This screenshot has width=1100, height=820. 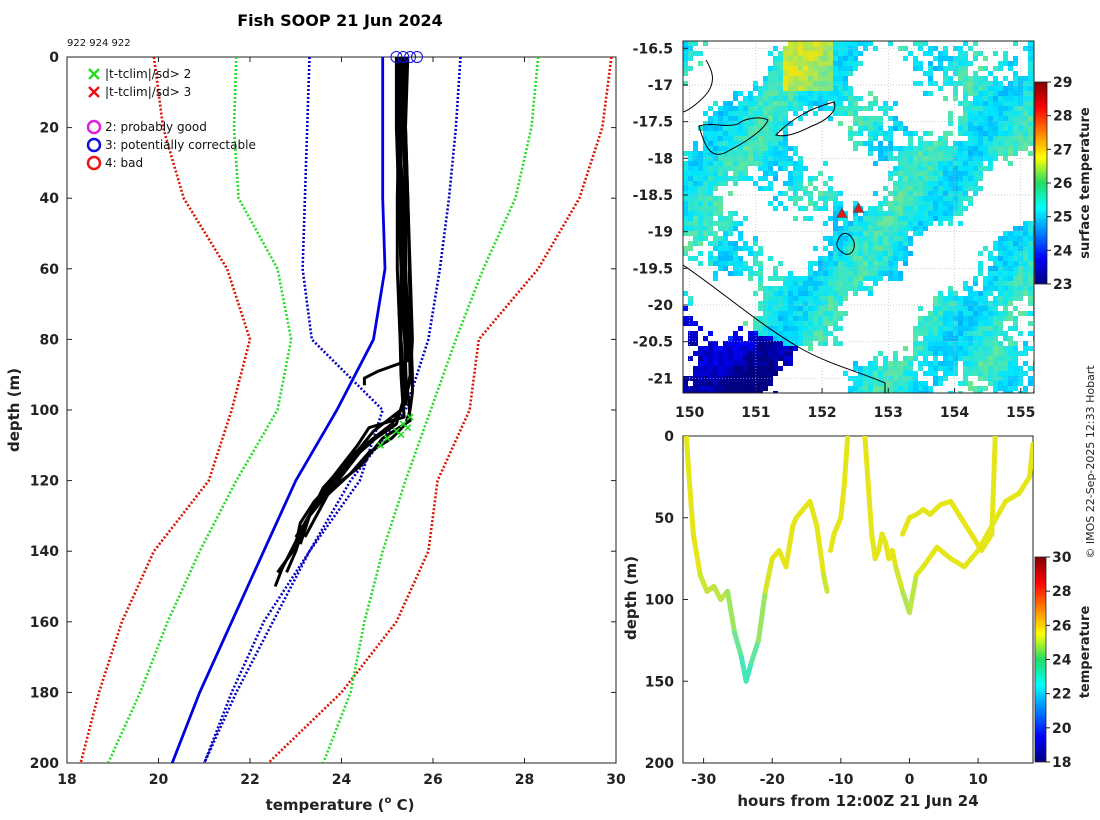 I want to click on legend-q2-marker, so click(x=94, y=127).